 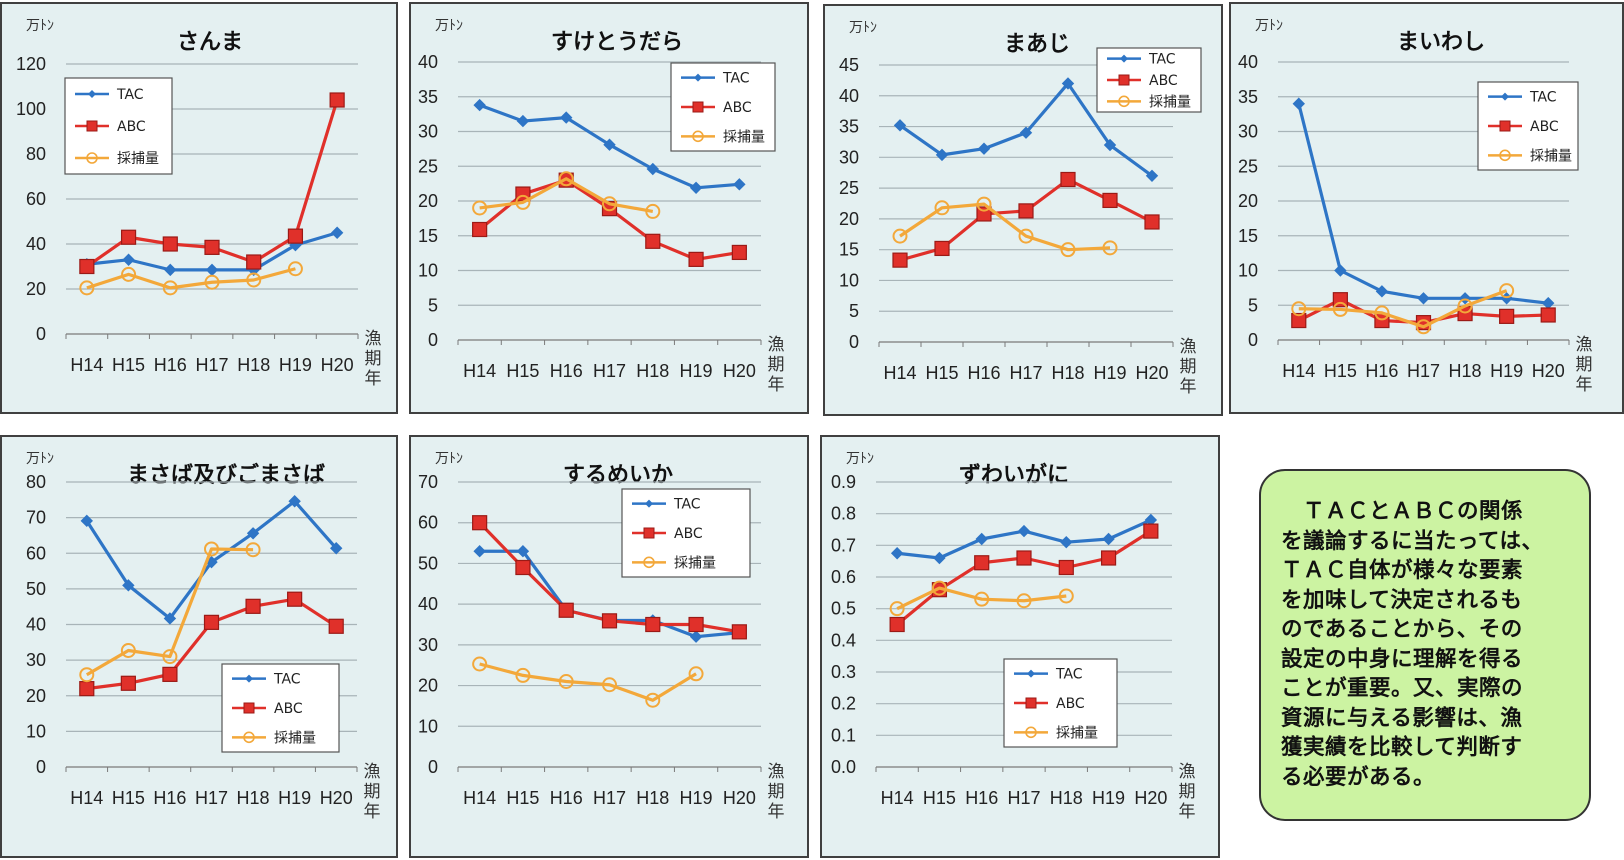 What do you see at coordinates (433, 305) in the screenshot?
I see `y-tick-label: 5` at bounding box center [433, 305].